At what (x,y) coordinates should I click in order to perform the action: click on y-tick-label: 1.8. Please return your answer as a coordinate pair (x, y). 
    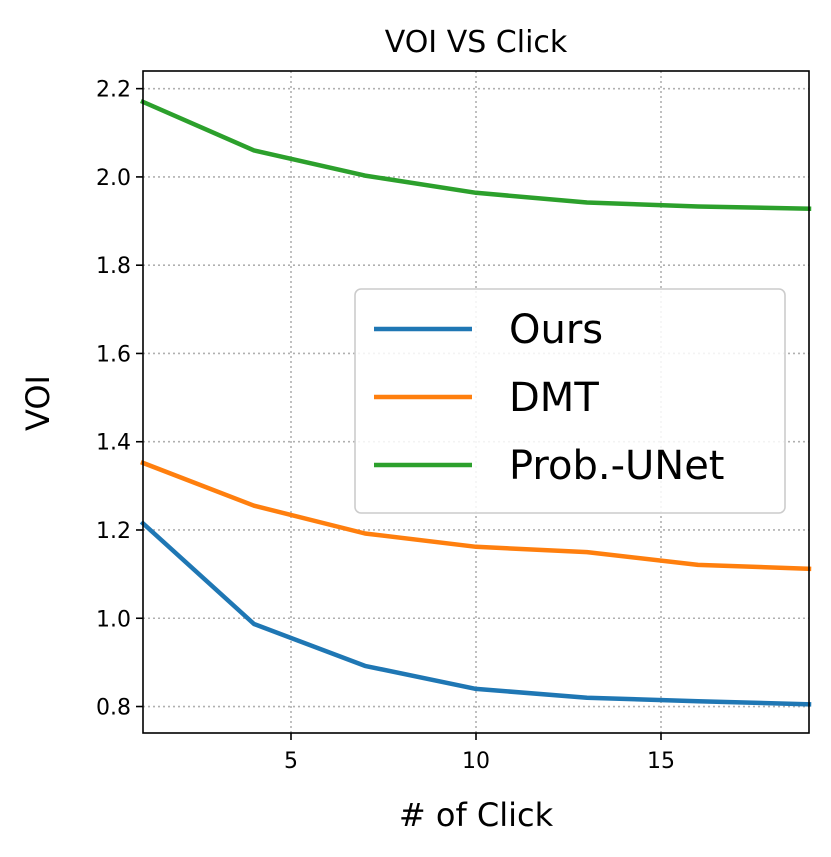
    Looking at the image, I should click on (113, 266).